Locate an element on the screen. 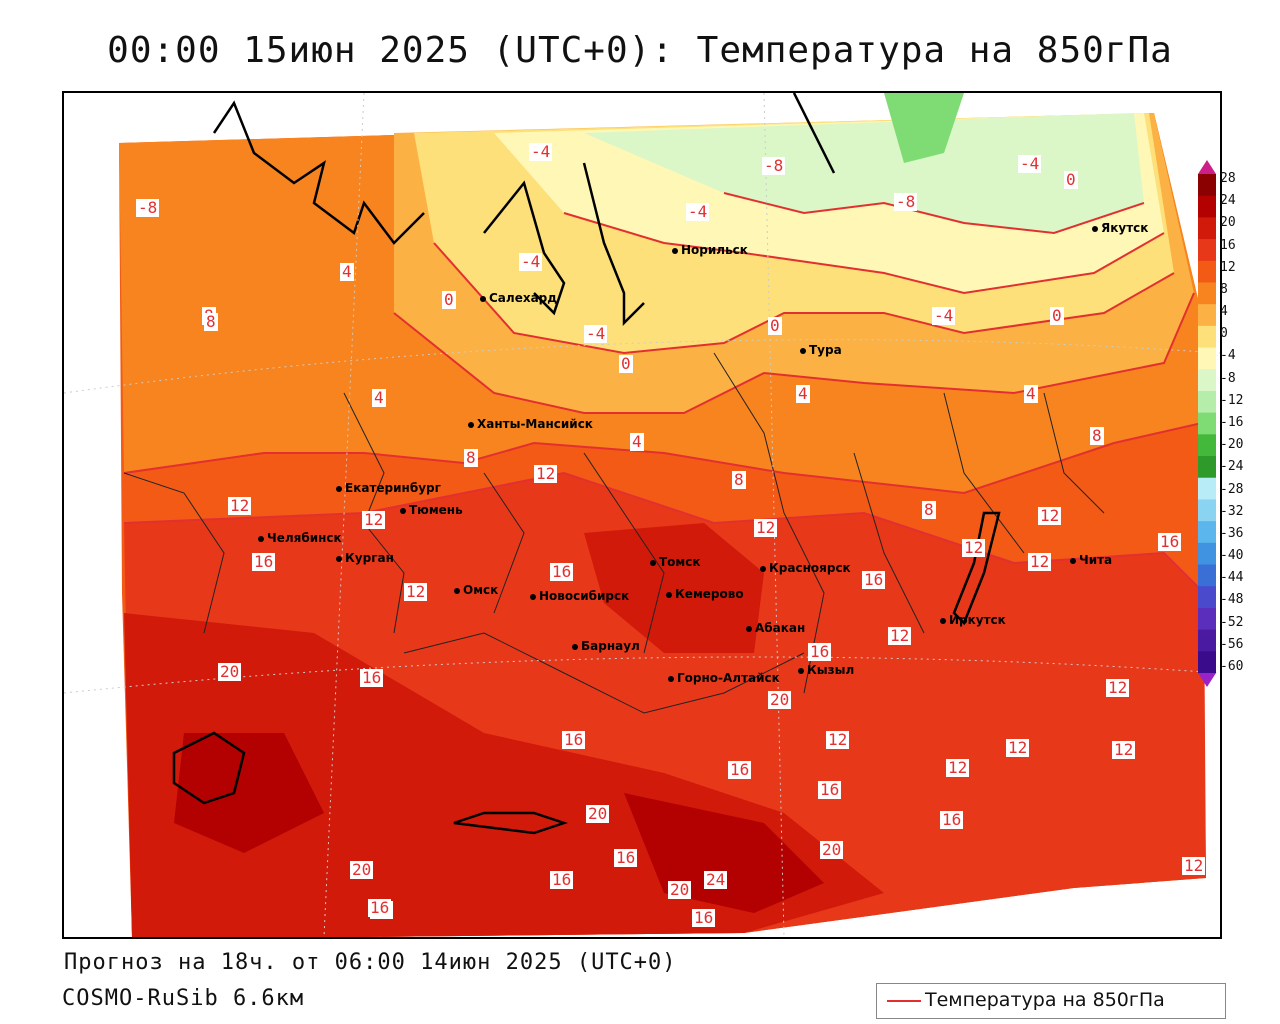  city-novosibirsk: Новосибирск is located at coordinates (579, 596).